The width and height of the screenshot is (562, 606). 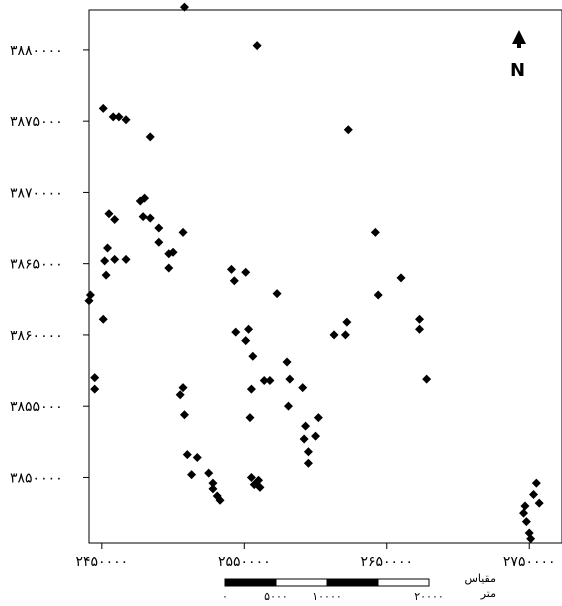 What do you see at coordinates (359, 587) in the screenshot?
I see `scale-bar: ۰ ۵۰۰۰ ۱۰۰۰۰ ۲۰۰۰۰ مقیاس متر` at bounding box center [359, 587].